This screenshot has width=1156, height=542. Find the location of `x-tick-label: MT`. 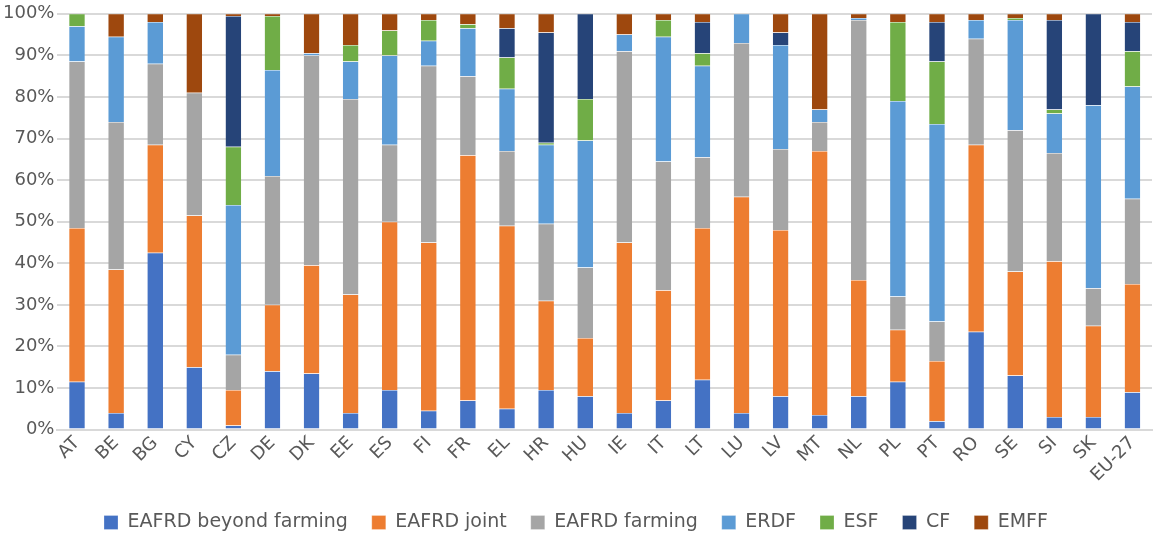

x-tick-label: MT is located at coordinates (809, 448).